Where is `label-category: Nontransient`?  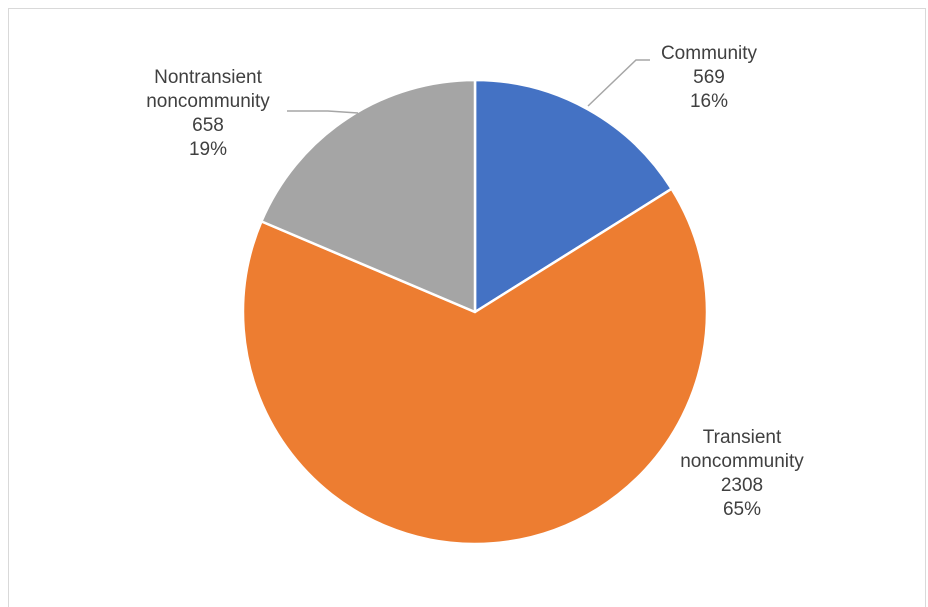
label-category: Nontransient is located at coordinates (208, 77).